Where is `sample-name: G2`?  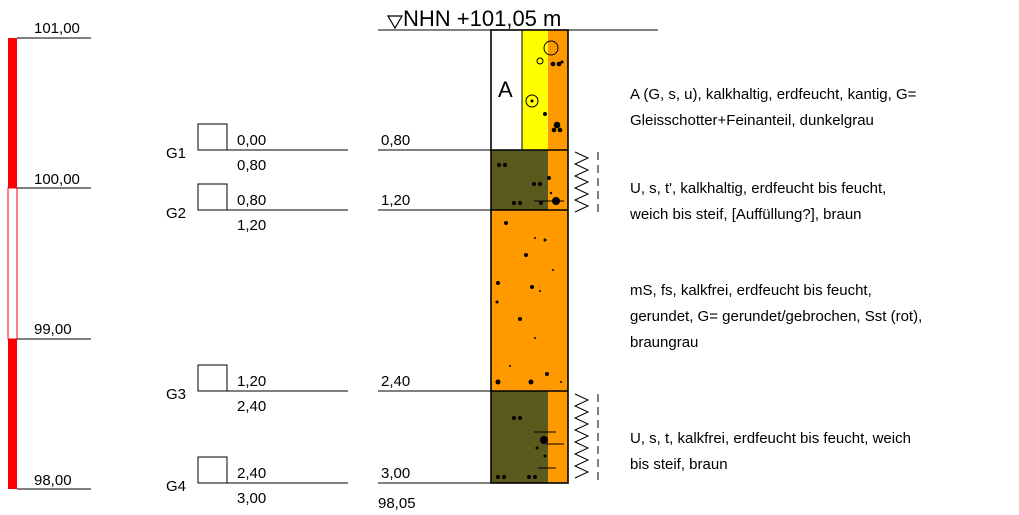 sample-name: G2 is located at coordinates (176, 213).